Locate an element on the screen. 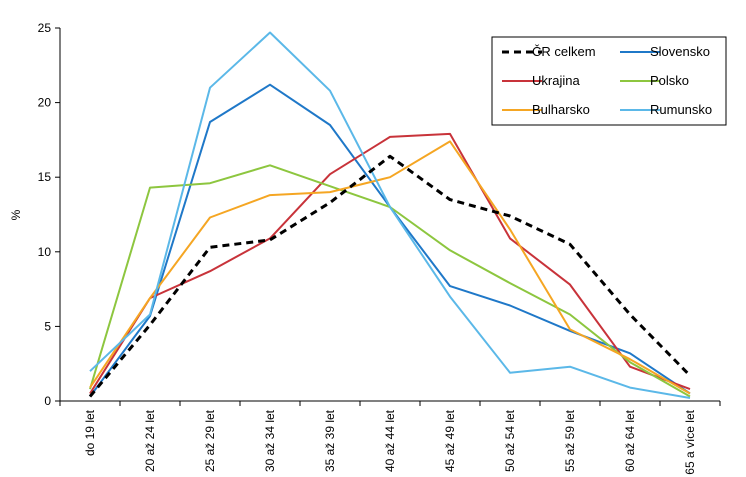  y-axis: 0 5 10 15 20 25 is located at coordinates (49, 214).